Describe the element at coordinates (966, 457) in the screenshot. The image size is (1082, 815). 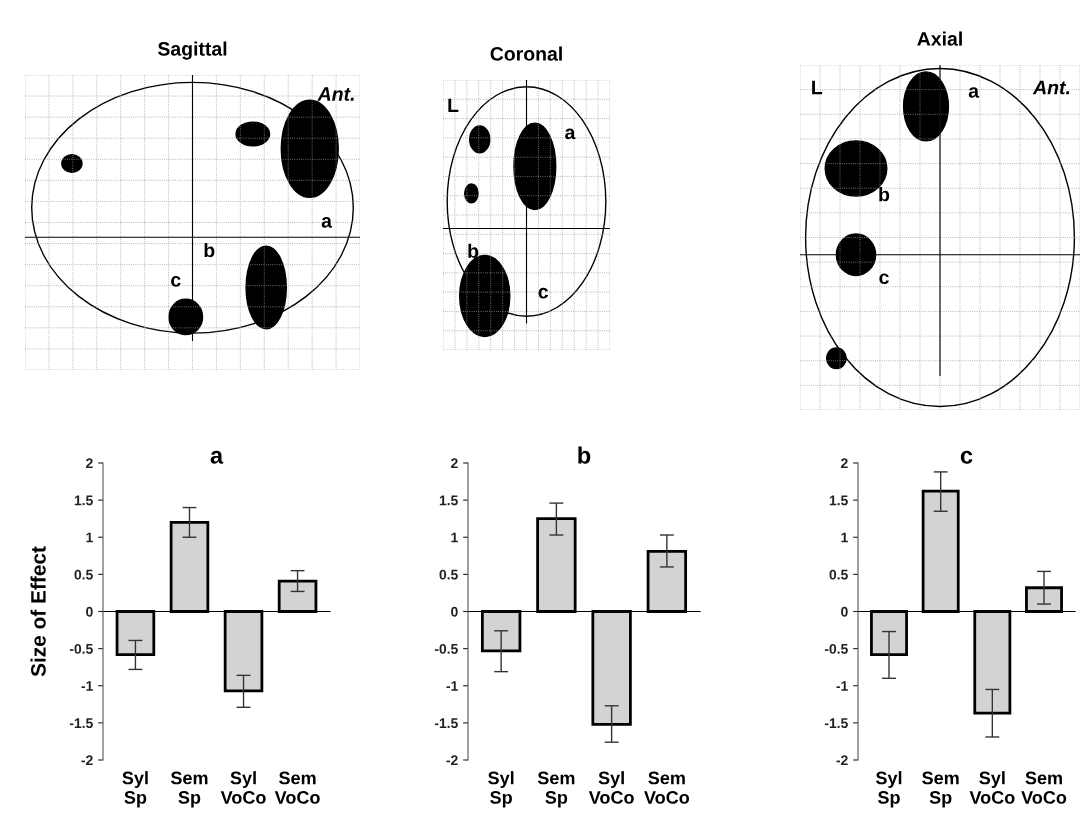
I see `chart-title: c` at that location.